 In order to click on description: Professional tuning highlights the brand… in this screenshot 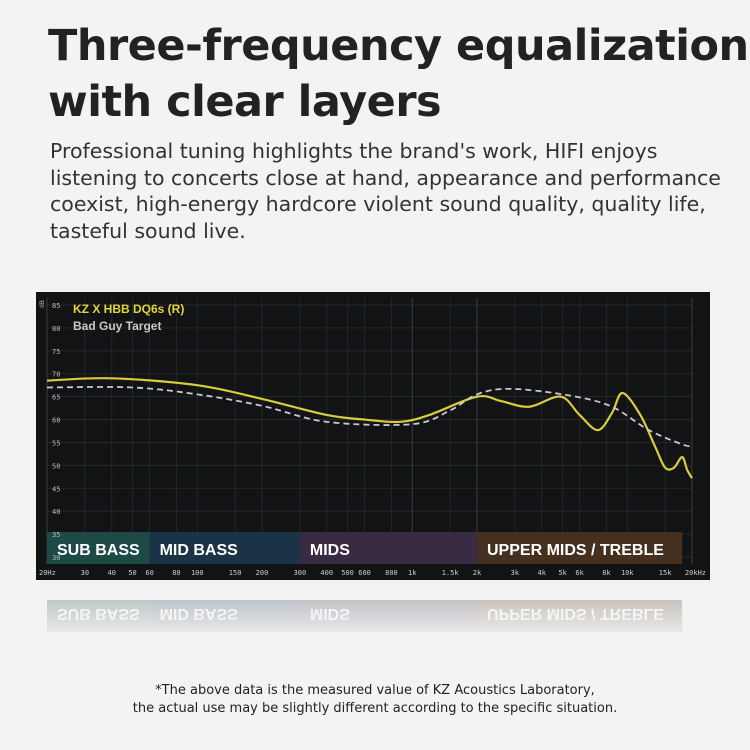, I will do `click(385, 191)`.